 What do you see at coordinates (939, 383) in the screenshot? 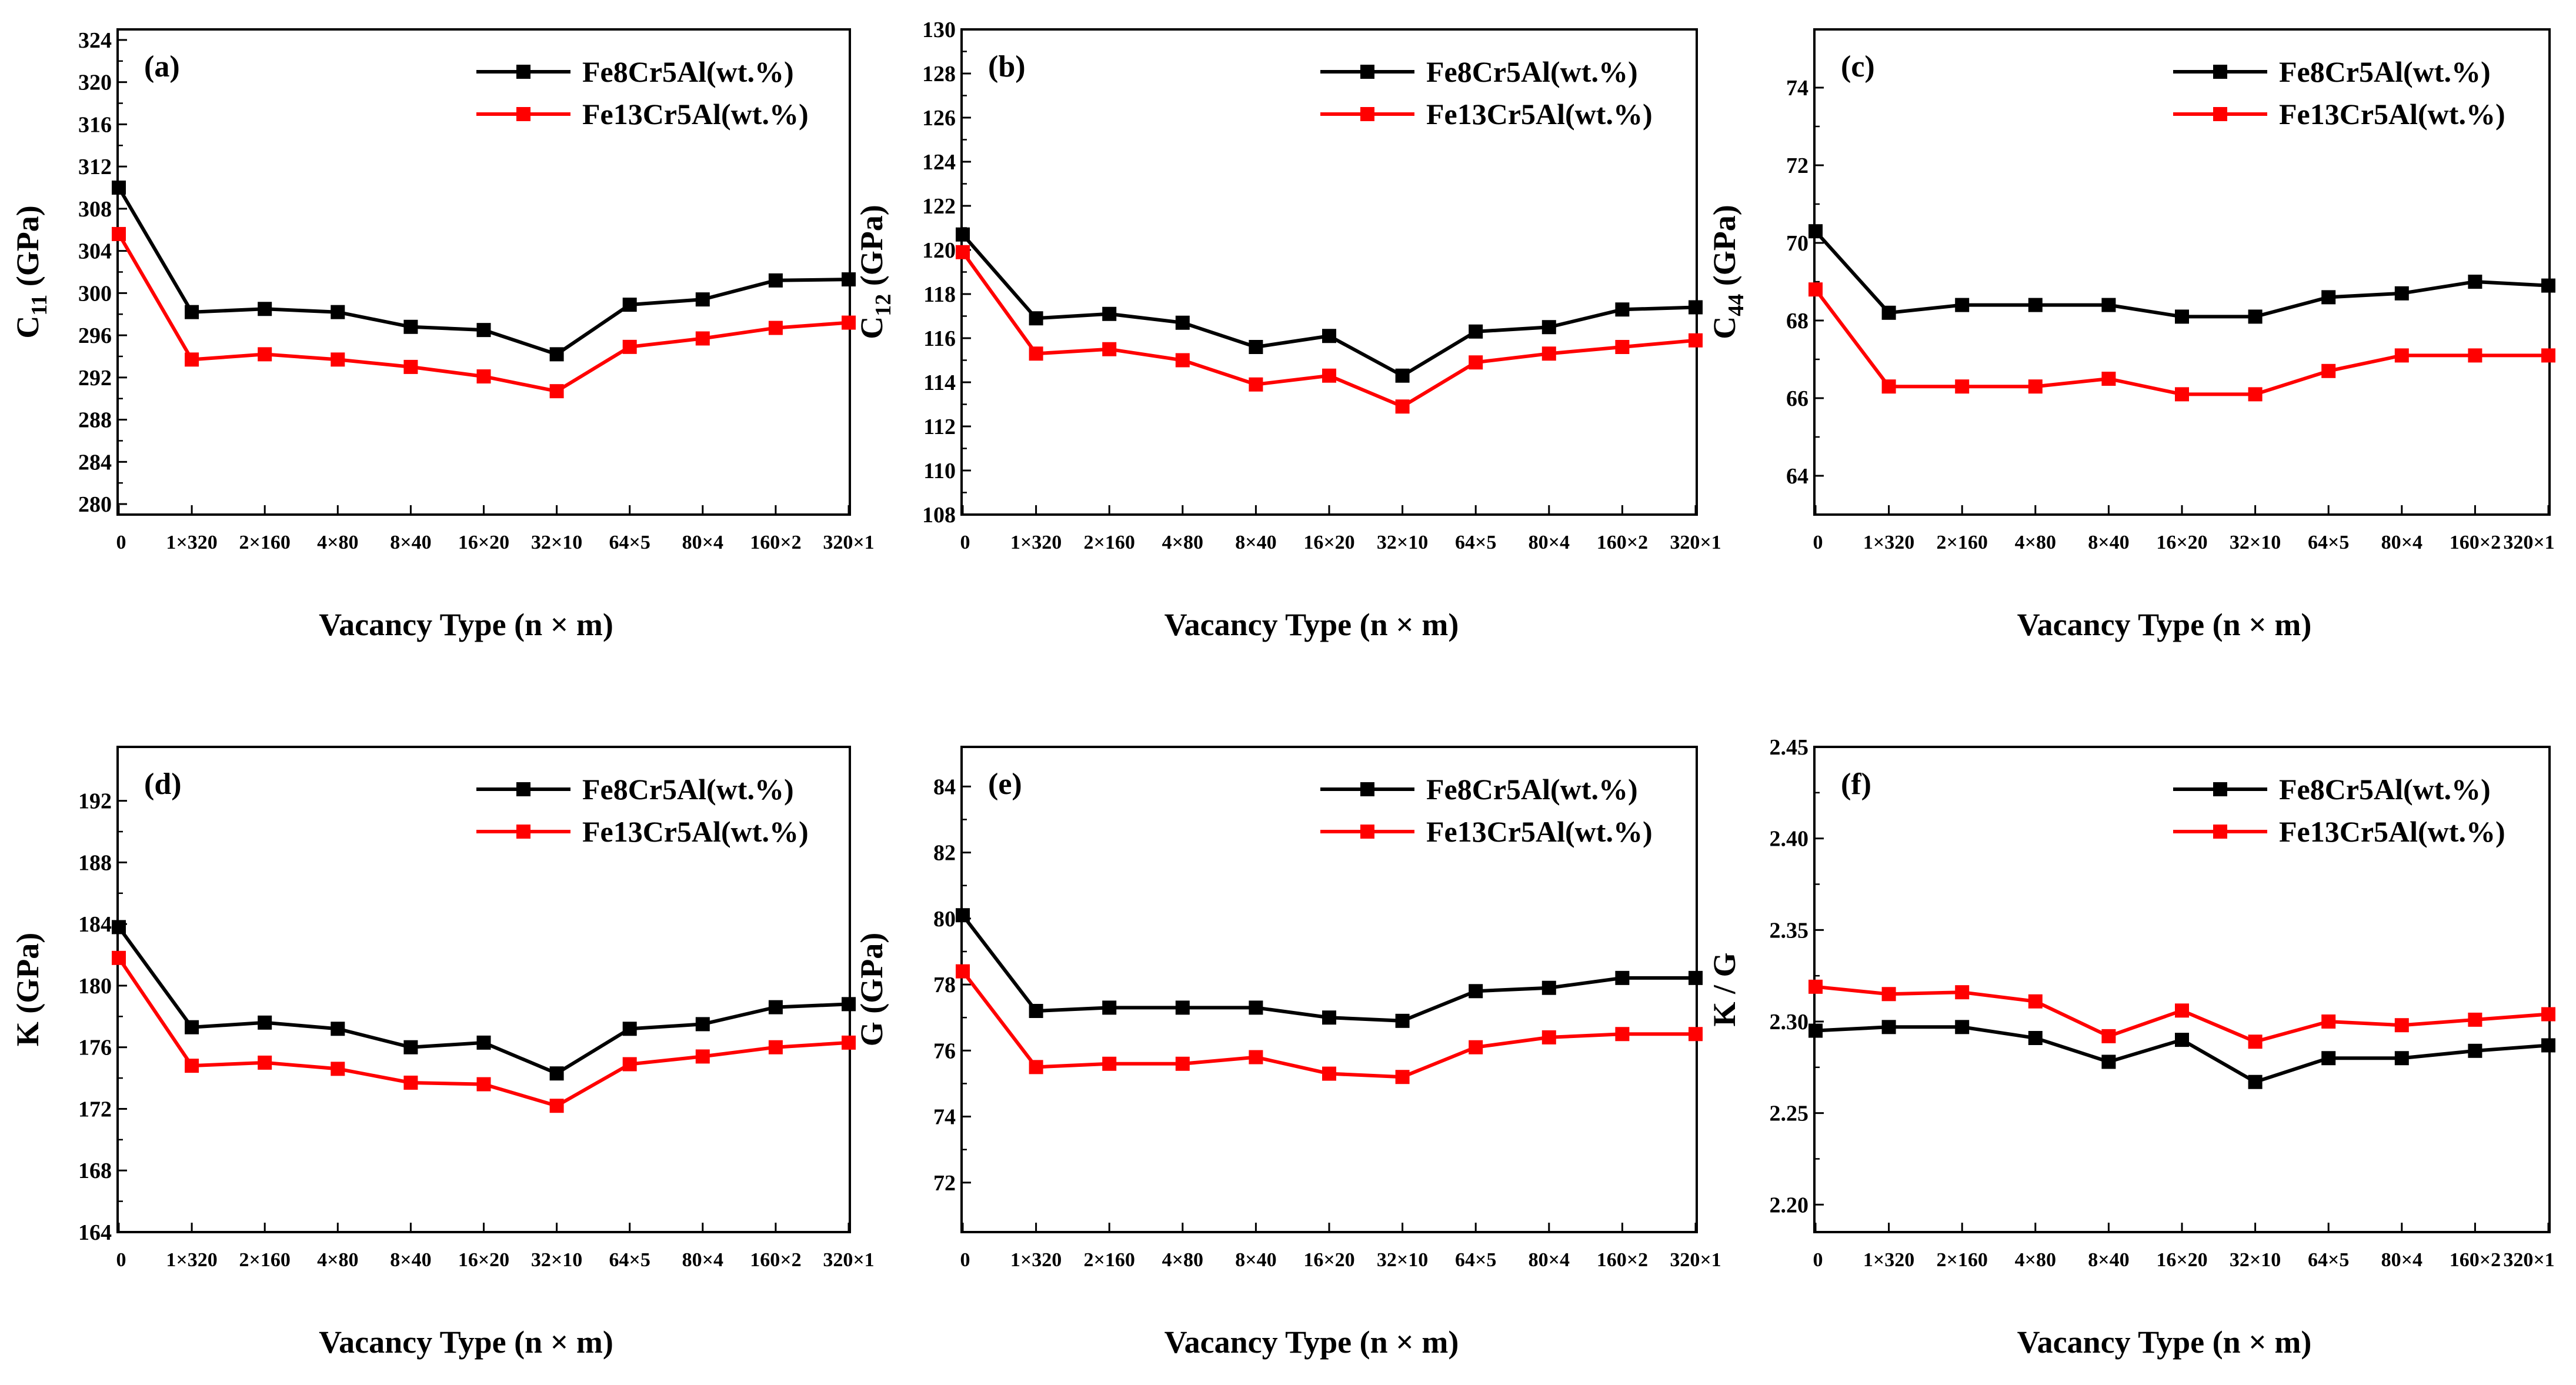
I see `y-tick-label: 114` at bounding box center [939, 383].